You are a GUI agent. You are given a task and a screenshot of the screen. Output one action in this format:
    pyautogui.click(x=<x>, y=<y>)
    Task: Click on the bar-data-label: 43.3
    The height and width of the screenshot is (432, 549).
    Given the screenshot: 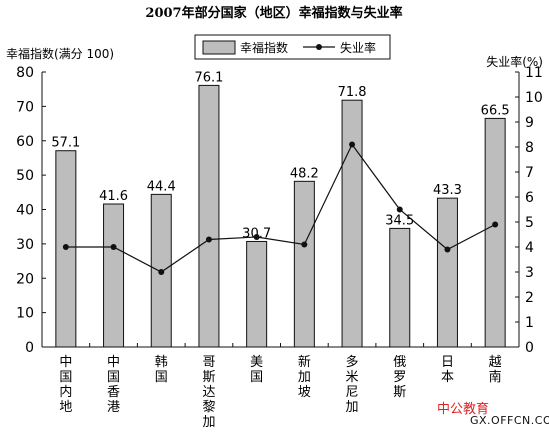 What is the action you would take?
    pyautogui.click(x=447, y=190)
    